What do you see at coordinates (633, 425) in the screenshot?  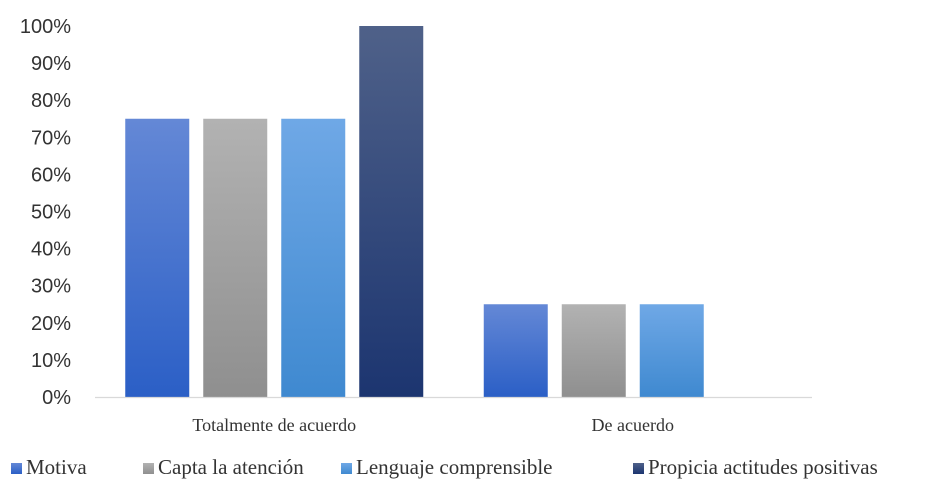 I see `x-tick-label: De acuerdo` at bounding box center [633, 425].